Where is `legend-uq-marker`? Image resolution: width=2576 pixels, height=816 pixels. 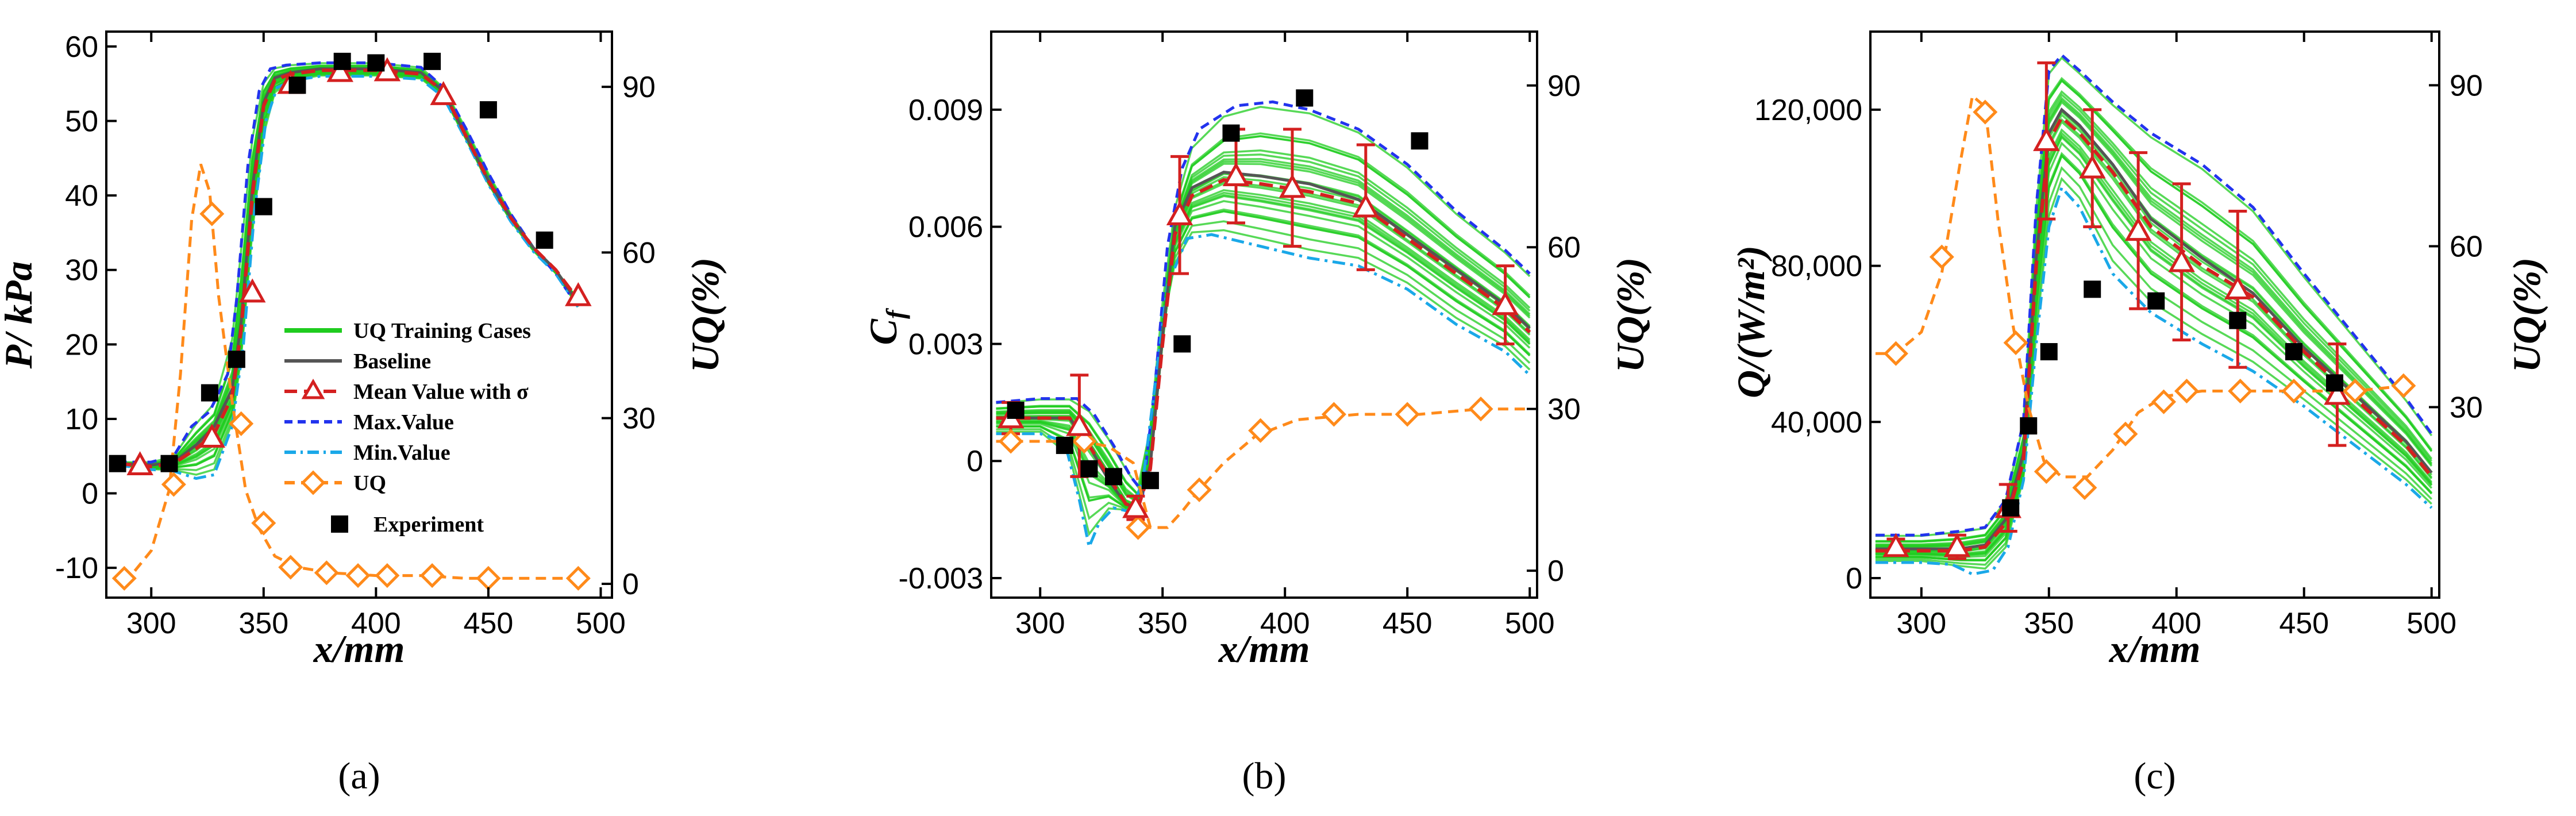 legend-uq-marker is located at coordinates (313, 482).